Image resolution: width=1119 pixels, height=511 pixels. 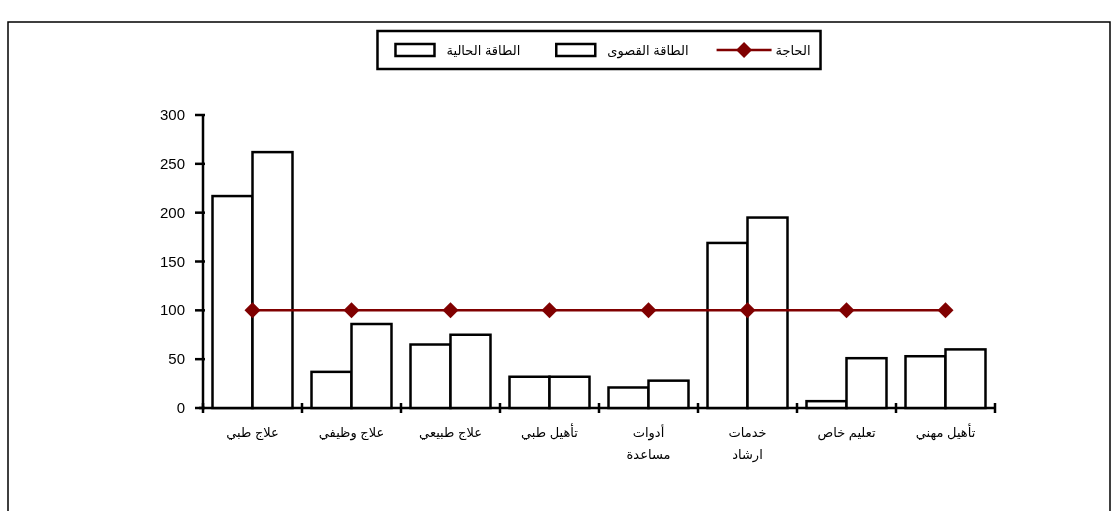 What do you see at coordinates (846, 433) in the screenshot?
I see `x-tick-label: تعليم خاص` at bounding box center [846, 433].